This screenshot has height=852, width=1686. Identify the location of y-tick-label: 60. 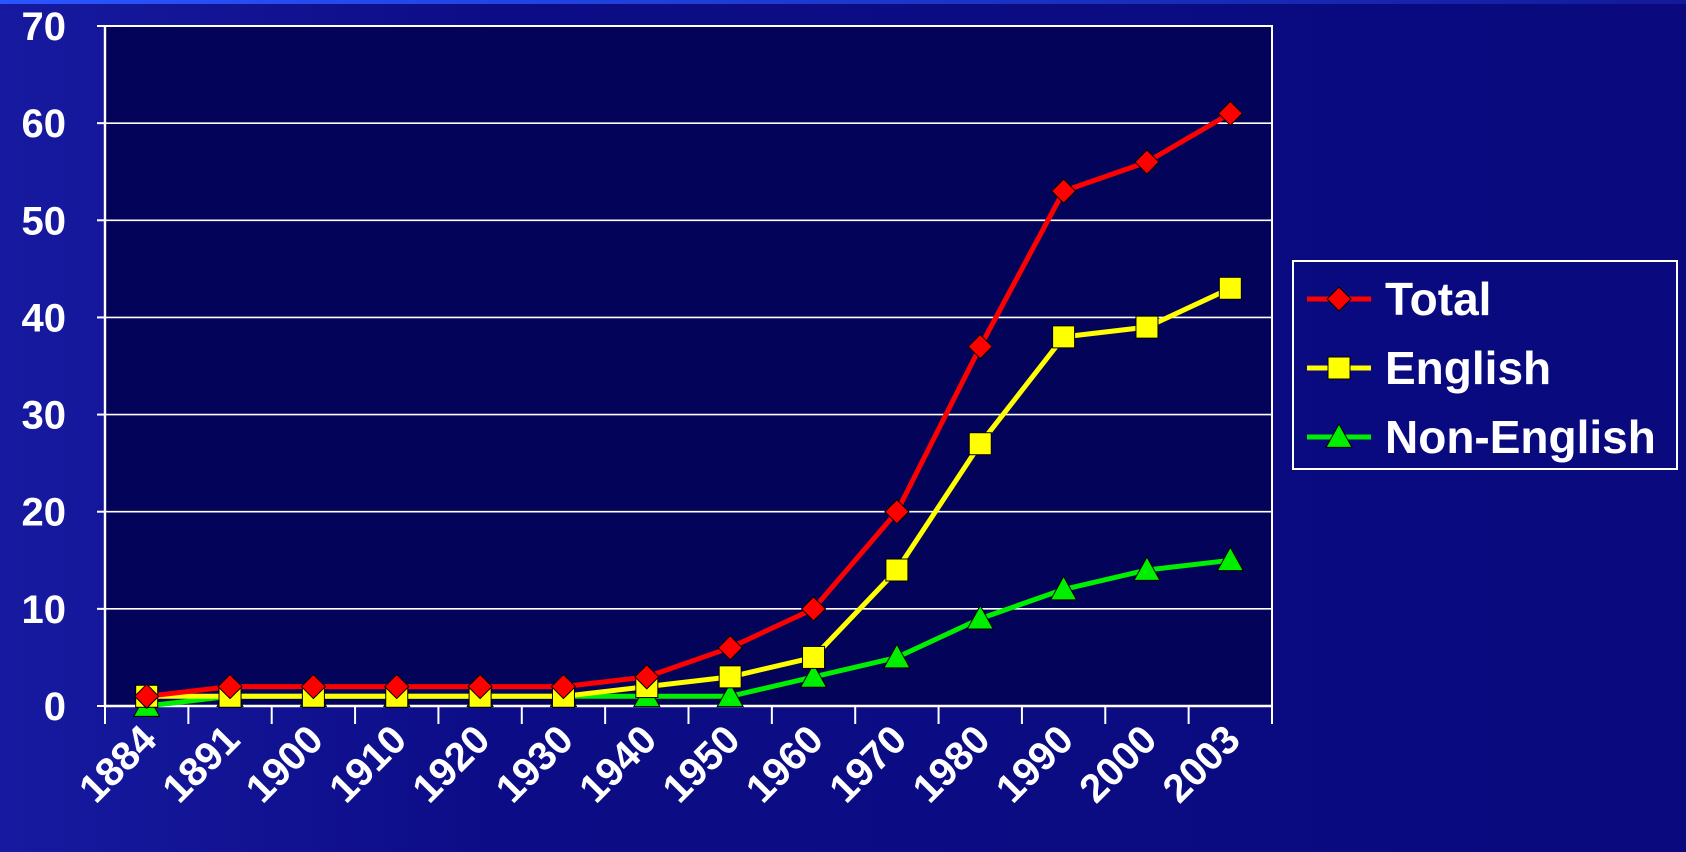
(44, 124).